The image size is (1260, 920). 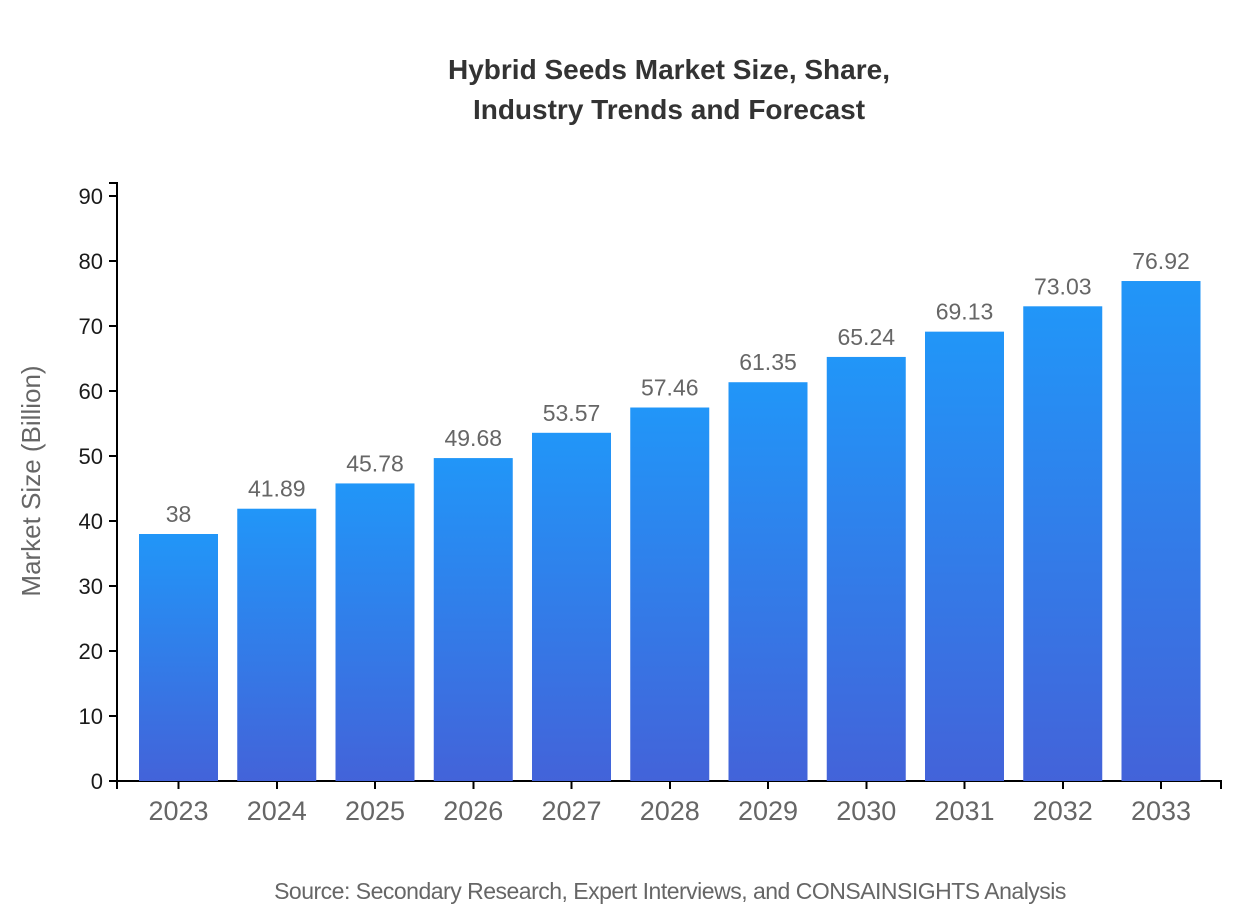 What do you see at coordinates (670, 388) in the screenshot?
I see `bar-value-label: 57.46` at bounding box center [670, 388].